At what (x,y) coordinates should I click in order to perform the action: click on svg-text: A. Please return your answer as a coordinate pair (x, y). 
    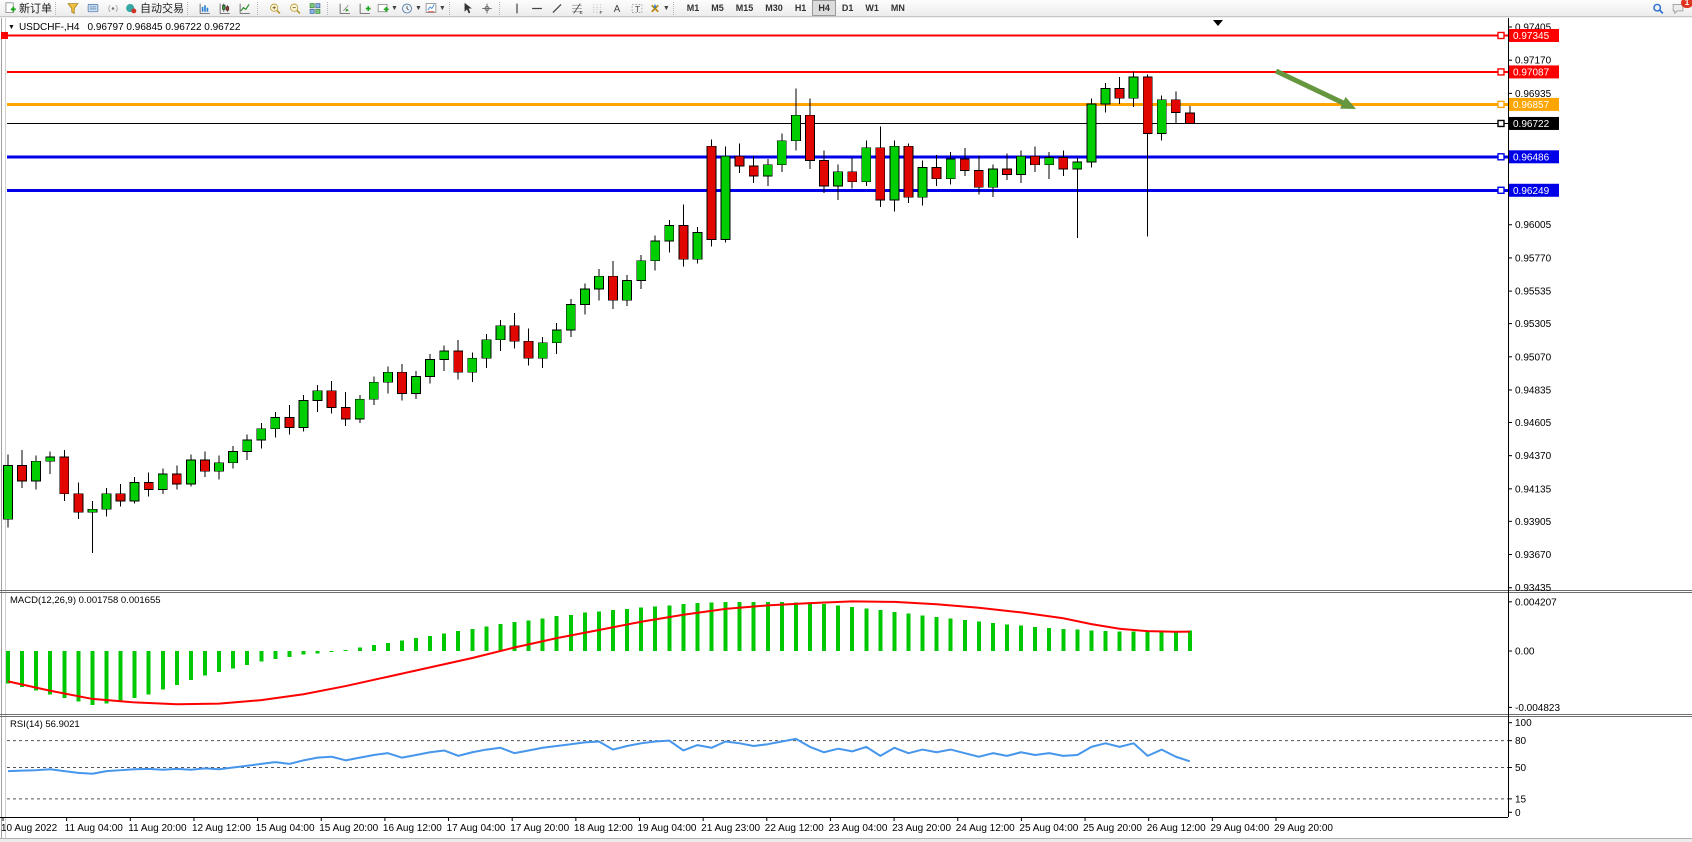
    Looking at the image, I should click on (617, 8).